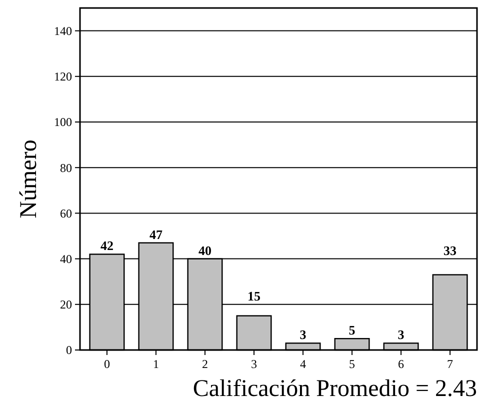 Image resolution: width=491 pixels, height=404 pixels. I want to click on y-tick-label: 140, so click(63, 31).